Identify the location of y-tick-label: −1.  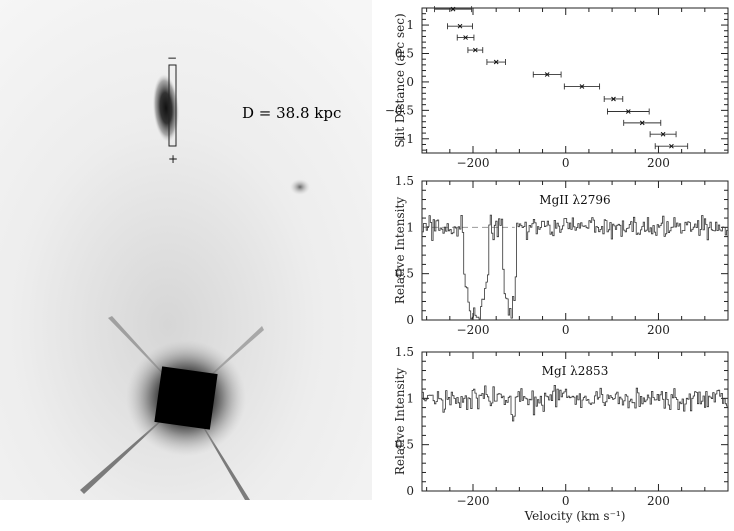
(405, 139).